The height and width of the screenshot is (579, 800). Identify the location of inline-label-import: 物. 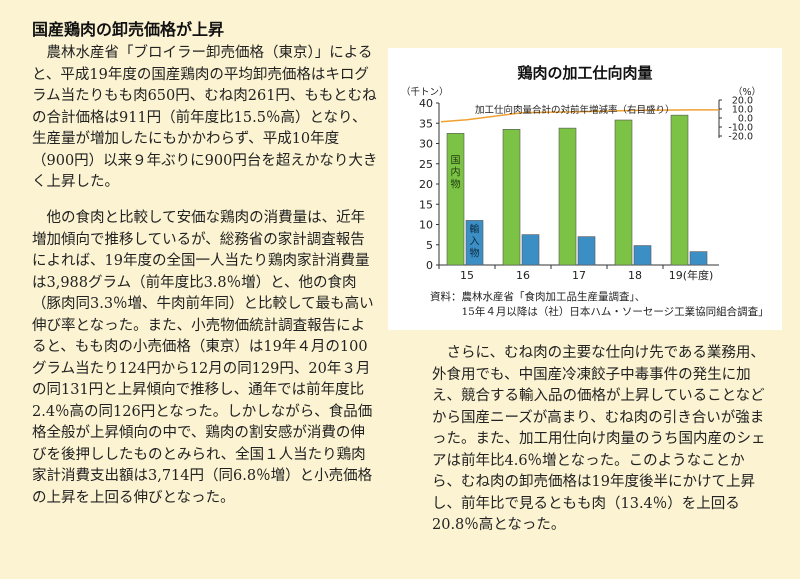
(475, 252).